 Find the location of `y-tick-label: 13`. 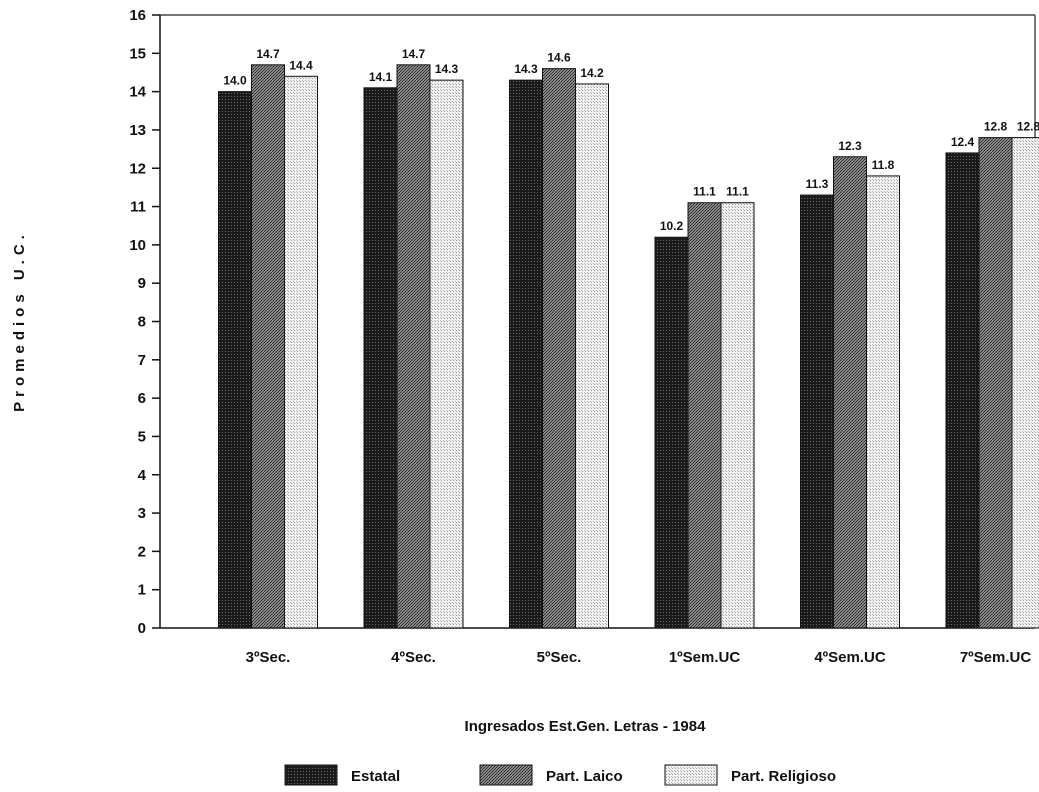

y-tick-label: 13 is located at coordinates (137, 130).